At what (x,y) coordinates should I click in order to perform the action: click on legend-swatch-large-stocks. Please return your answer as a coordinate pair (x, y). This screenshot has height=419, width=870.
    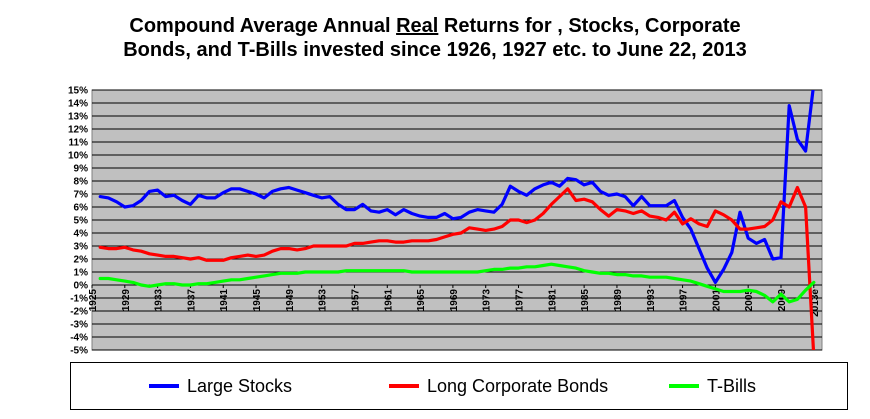
    Looking at the image, I should click on (164, 386).